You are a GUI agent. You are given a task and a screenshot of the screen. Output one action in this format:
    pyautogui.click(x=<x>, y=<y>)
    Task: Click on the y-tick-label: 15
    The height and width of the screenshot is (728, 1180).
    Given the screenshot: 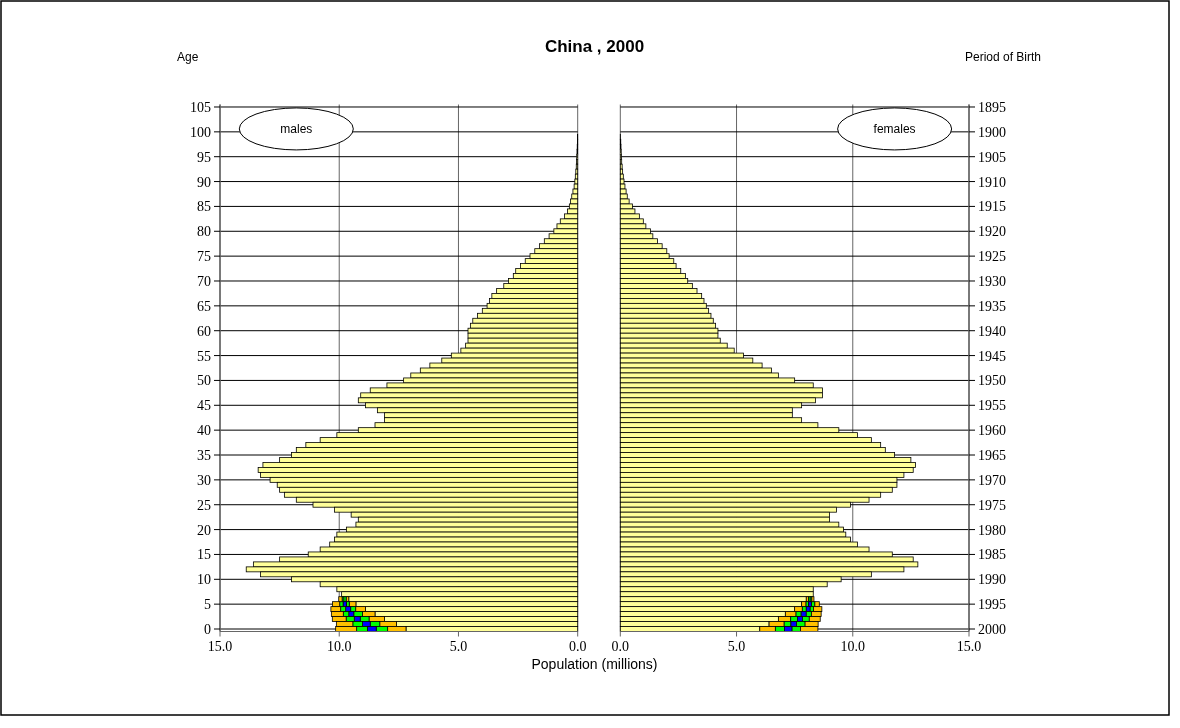 What is the action you would take?
    pyautogui.click(x=204, y=555)
    